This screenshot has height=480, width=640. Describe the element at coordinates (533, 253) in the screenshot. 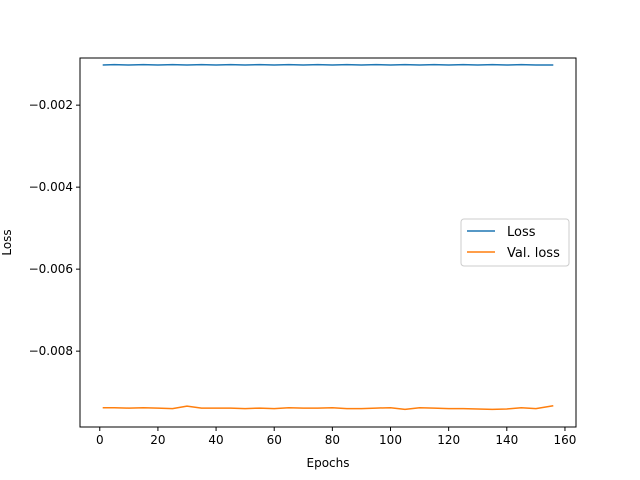

I see `legend-entry-label: Val. loss` at that location.